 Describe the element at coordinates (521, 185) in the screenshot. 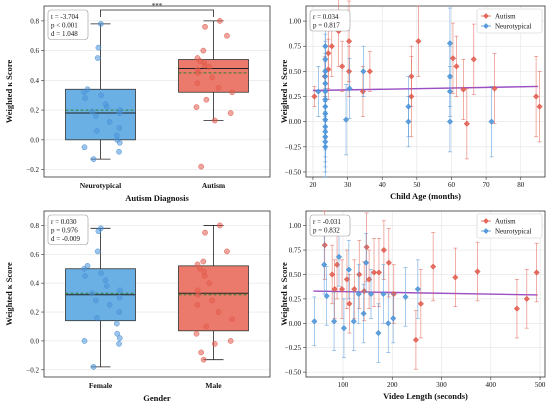

I see `x-tick-label: 80` at that location.